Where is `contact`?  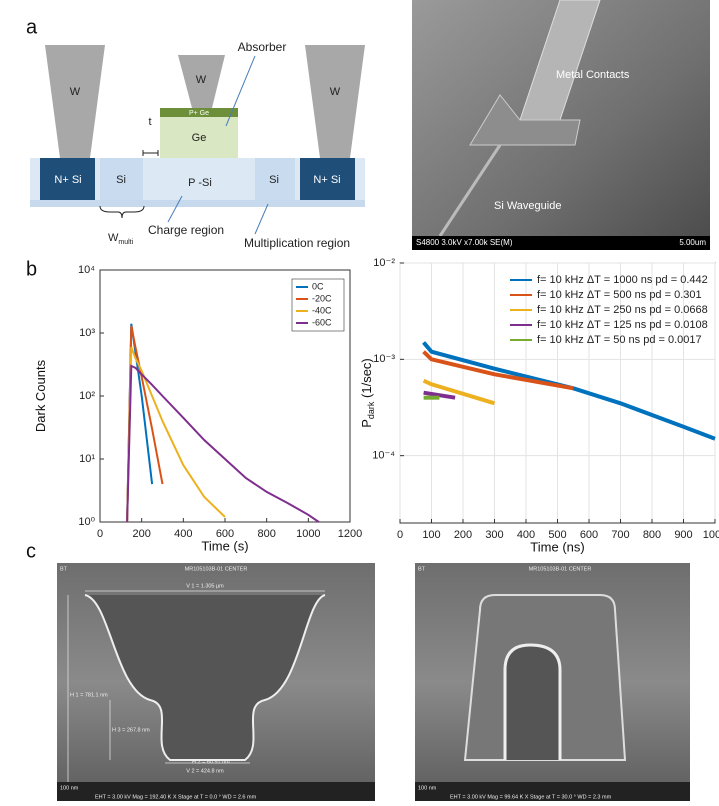
contact is located at coordinates (525, 120).